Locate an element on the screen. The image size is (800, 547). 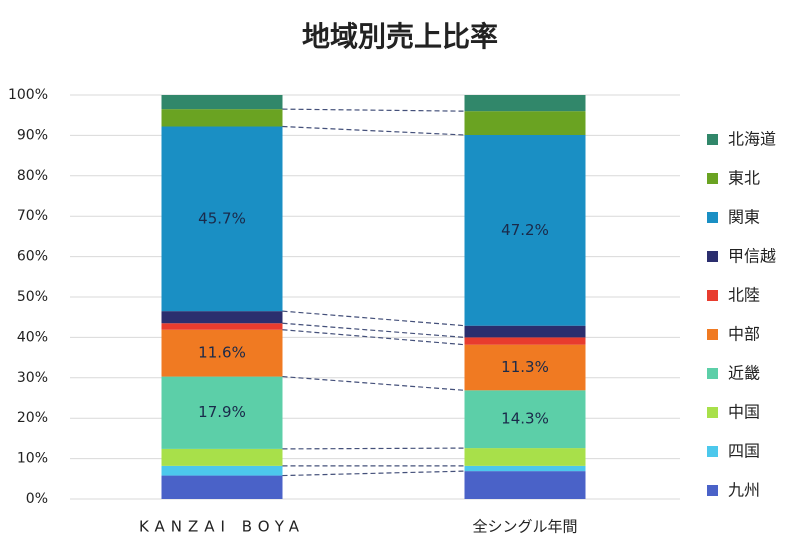
value-label: 17.9% is located at coordinates (222, 412).